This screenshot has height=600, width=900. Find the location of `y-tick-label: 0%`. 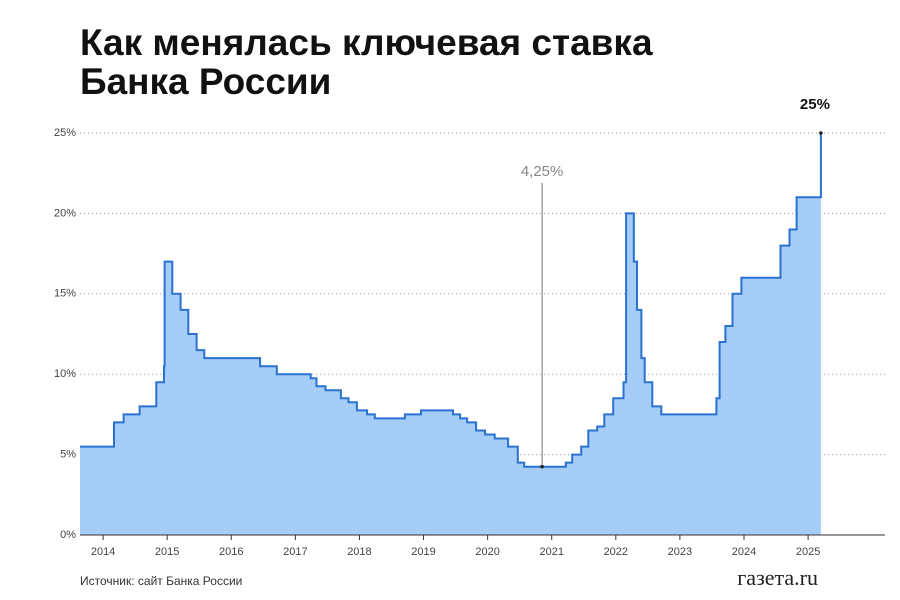

y-tick-label: 0% is located at coordinates (68, 535).